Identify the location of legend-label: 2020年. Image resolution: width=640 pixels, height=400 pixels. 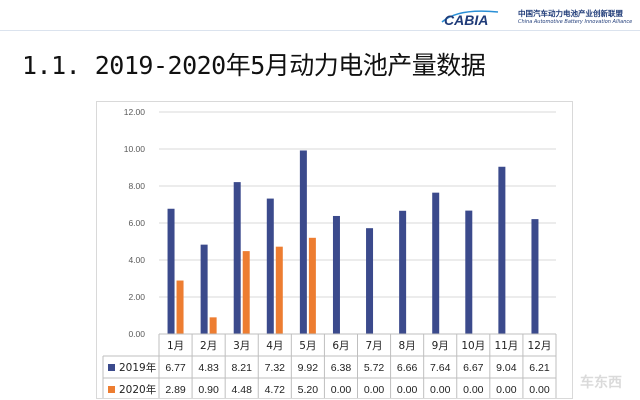
(137, 389).